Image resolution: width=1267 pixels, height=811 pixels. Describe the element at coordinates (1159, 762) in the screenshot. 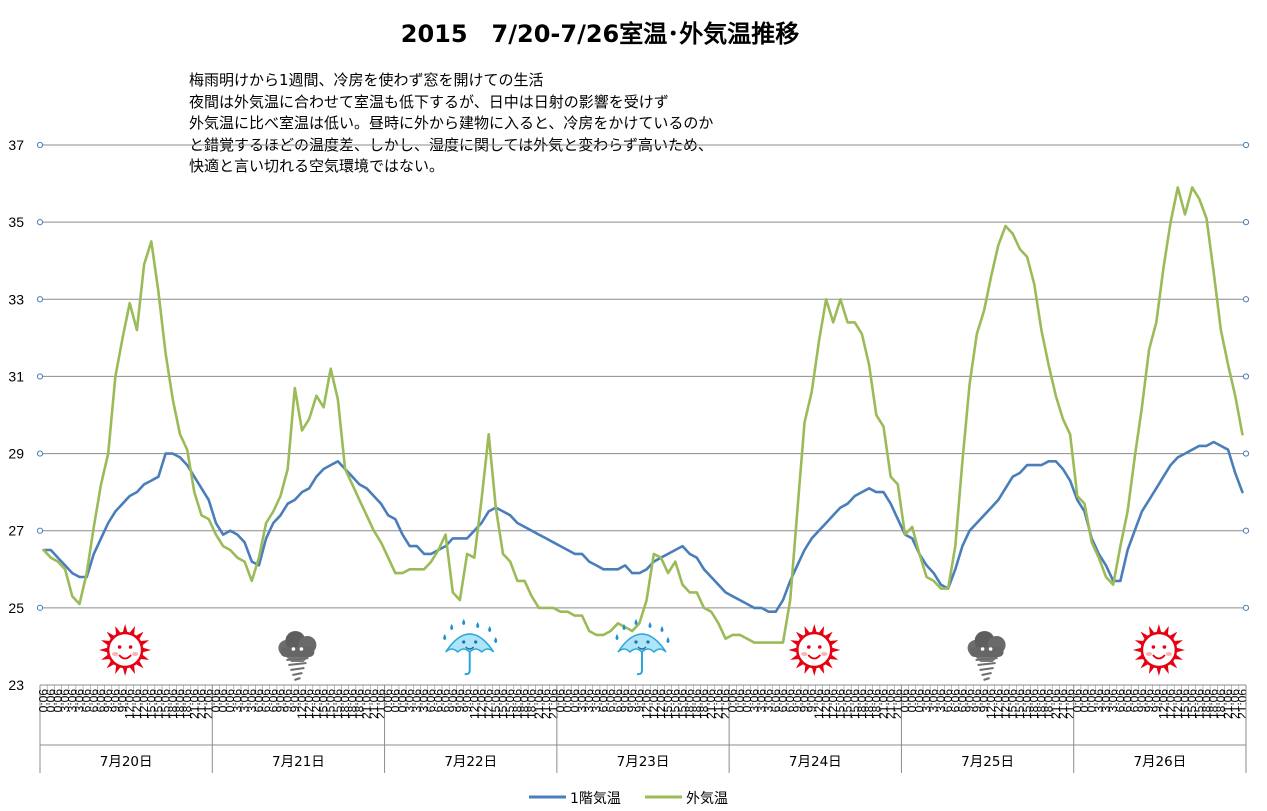

I see `day-label: 7月26日` at that location.